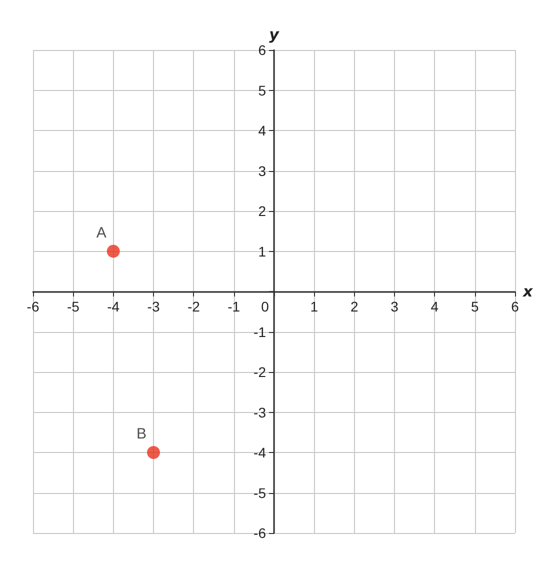 This screenshot has width=553, height=563. I want to click on x-tick-label: -1, so click(234, 306).